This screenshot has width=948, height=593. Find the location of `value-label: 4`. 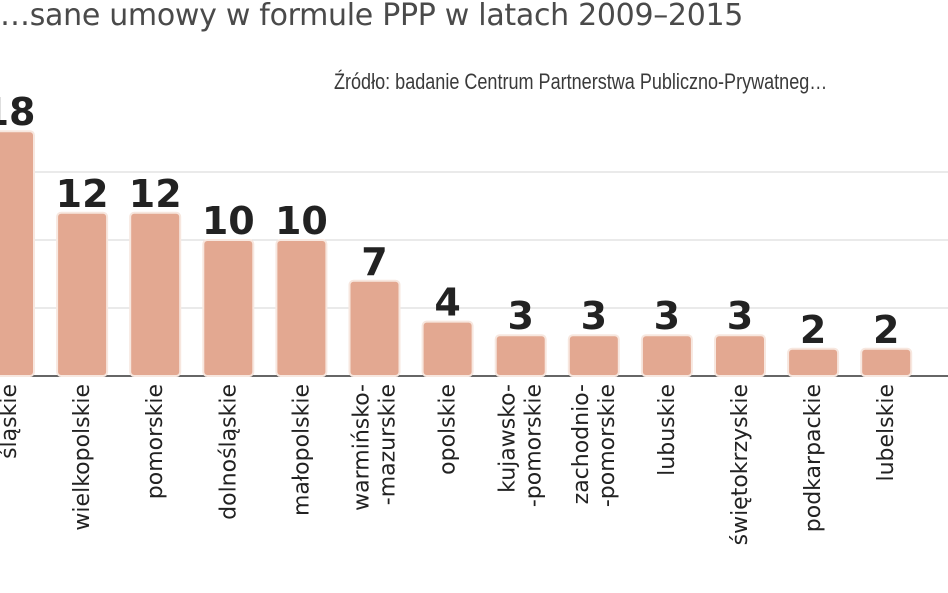

value-label: 4 is located at coordinates (447, 303).